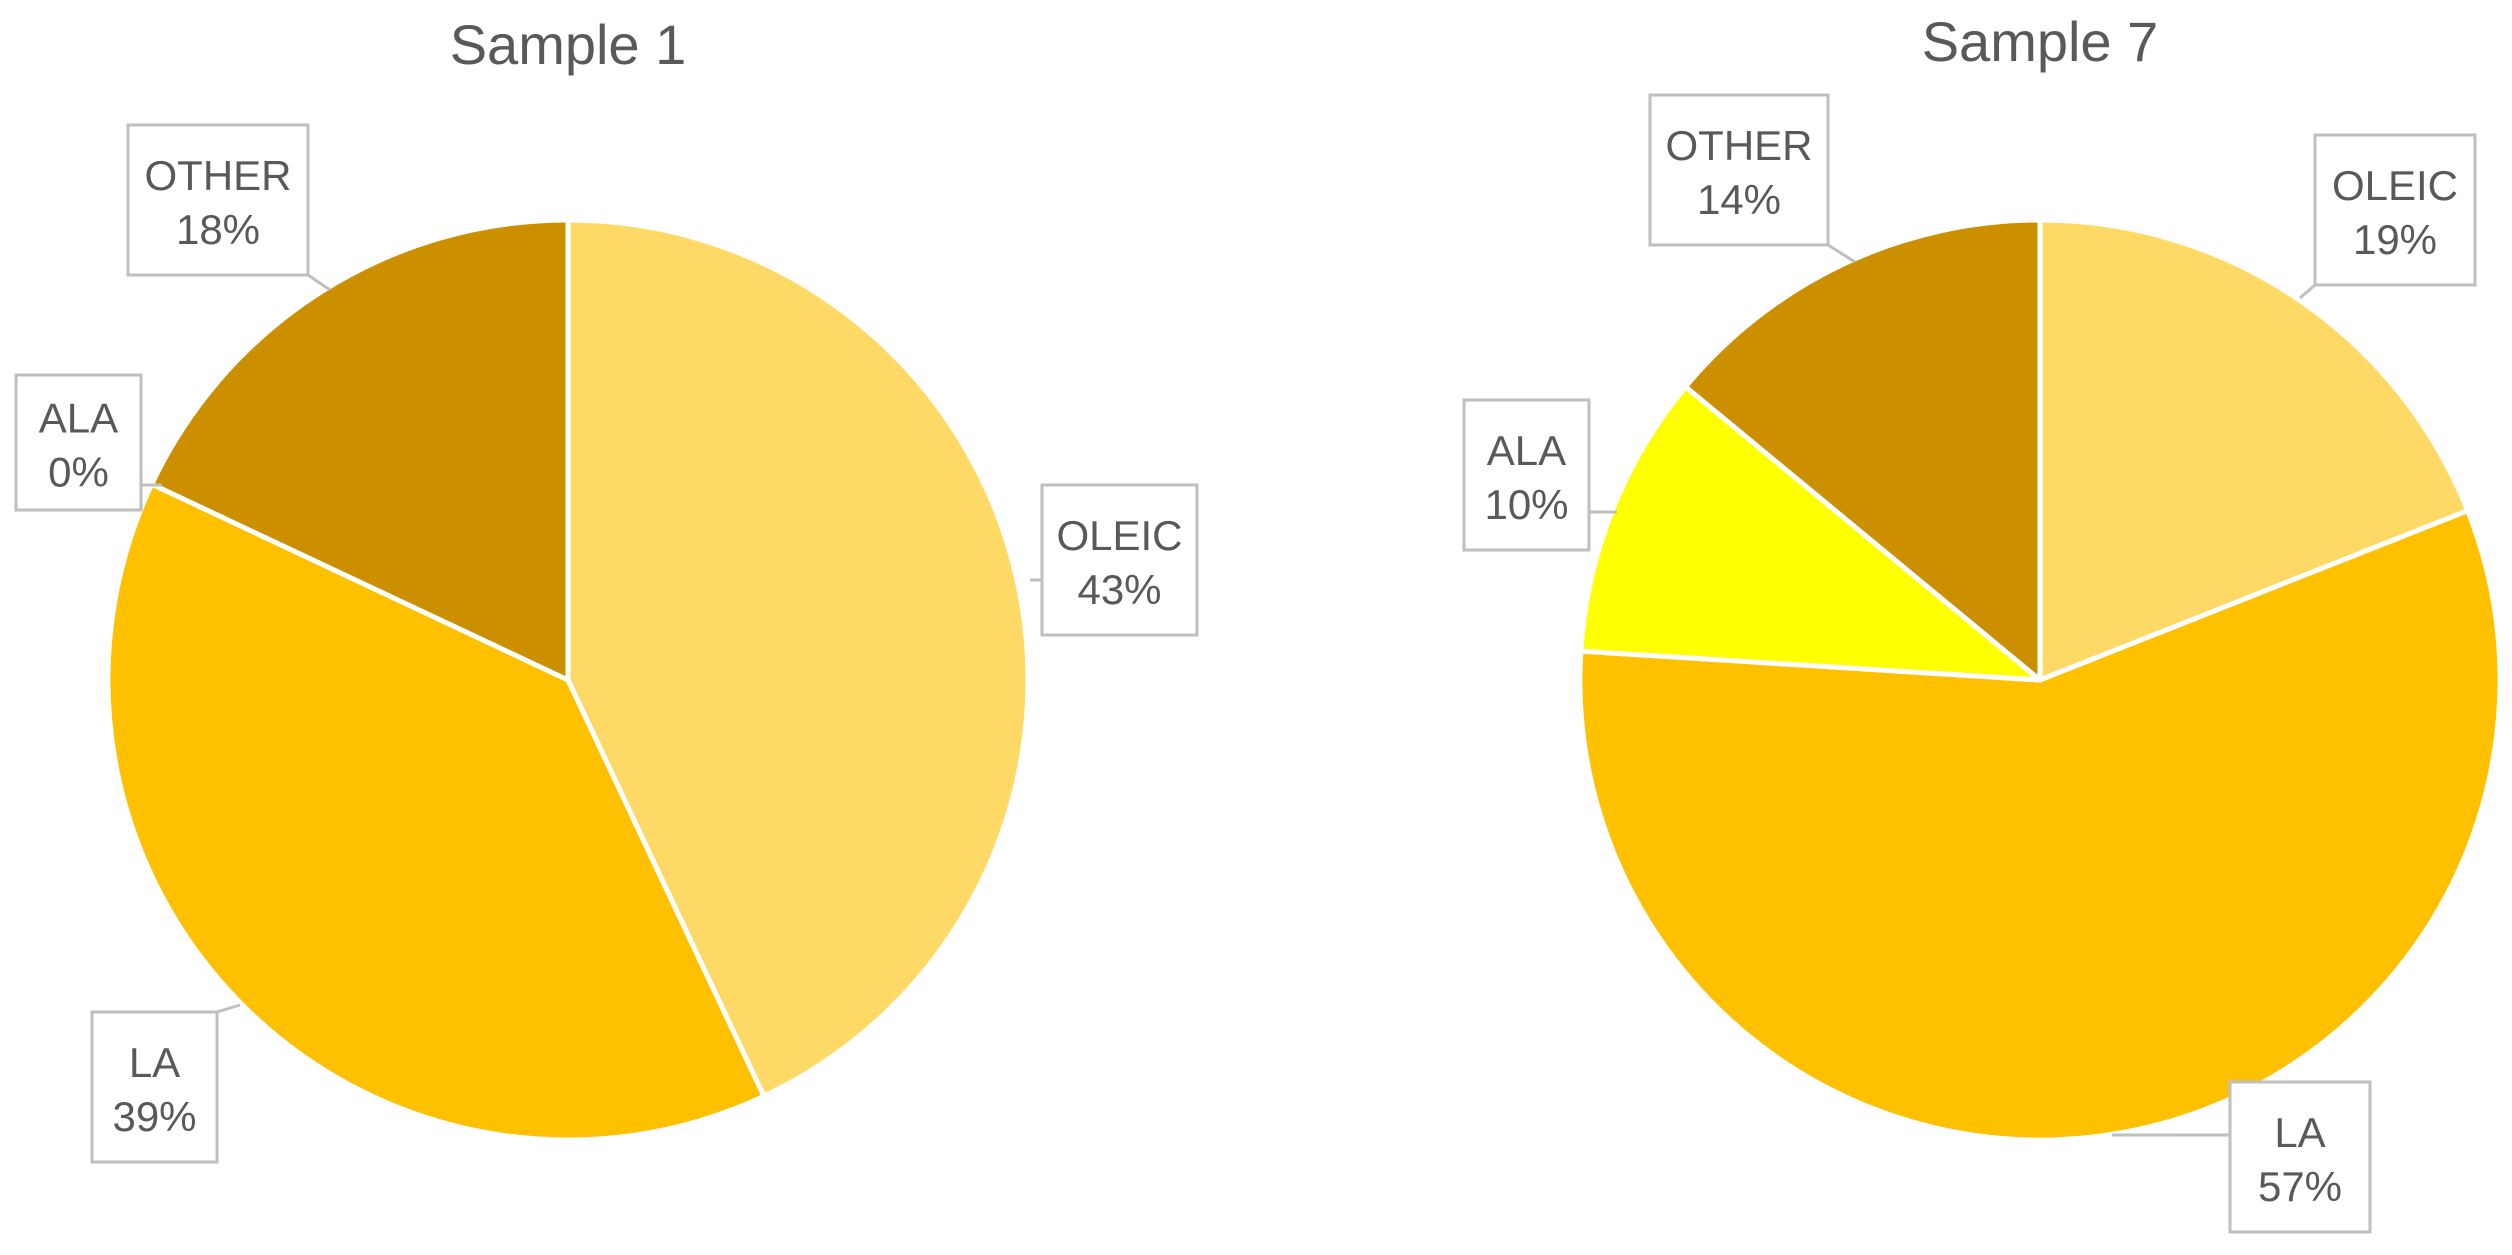 The height and width of the screenshot is (1255, 2512). Describe the element at coordinates (1119, 589) in the screenshot. I see `slice-percent-label: 43%` at that location.